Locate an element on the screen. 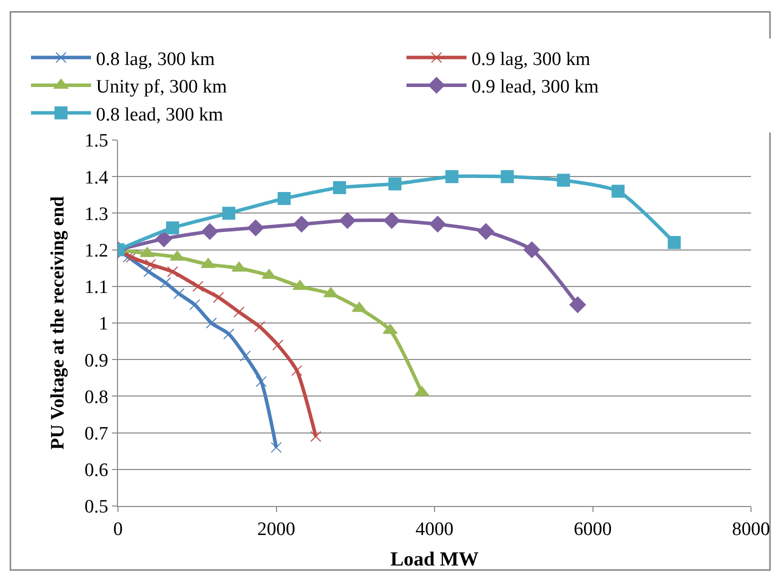  legend-label: Unity pf, 300 km is located at coordinates (162, 87).